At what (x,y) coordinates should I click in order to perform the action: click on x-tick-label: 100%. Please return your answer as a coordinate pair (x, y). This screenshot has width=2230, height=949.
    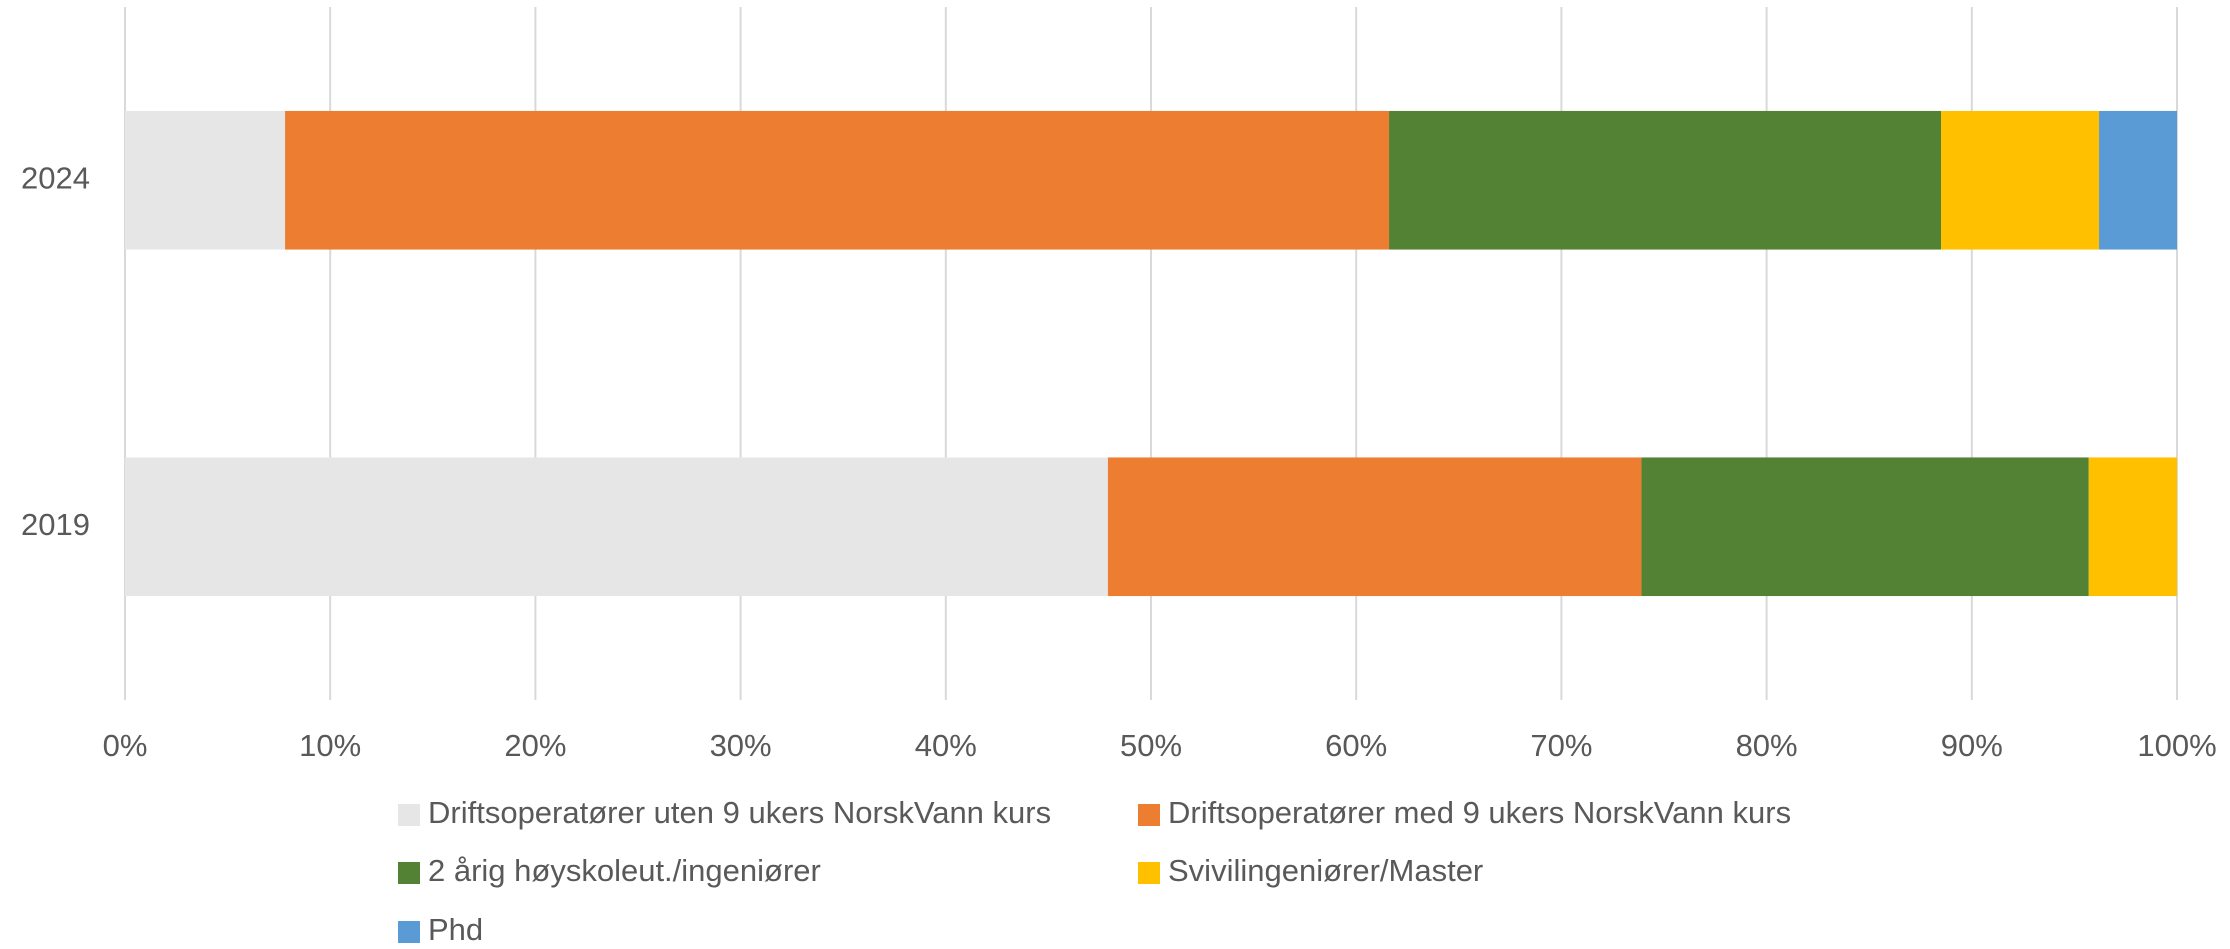
    Looking at the image, I should click on (2176, 745).